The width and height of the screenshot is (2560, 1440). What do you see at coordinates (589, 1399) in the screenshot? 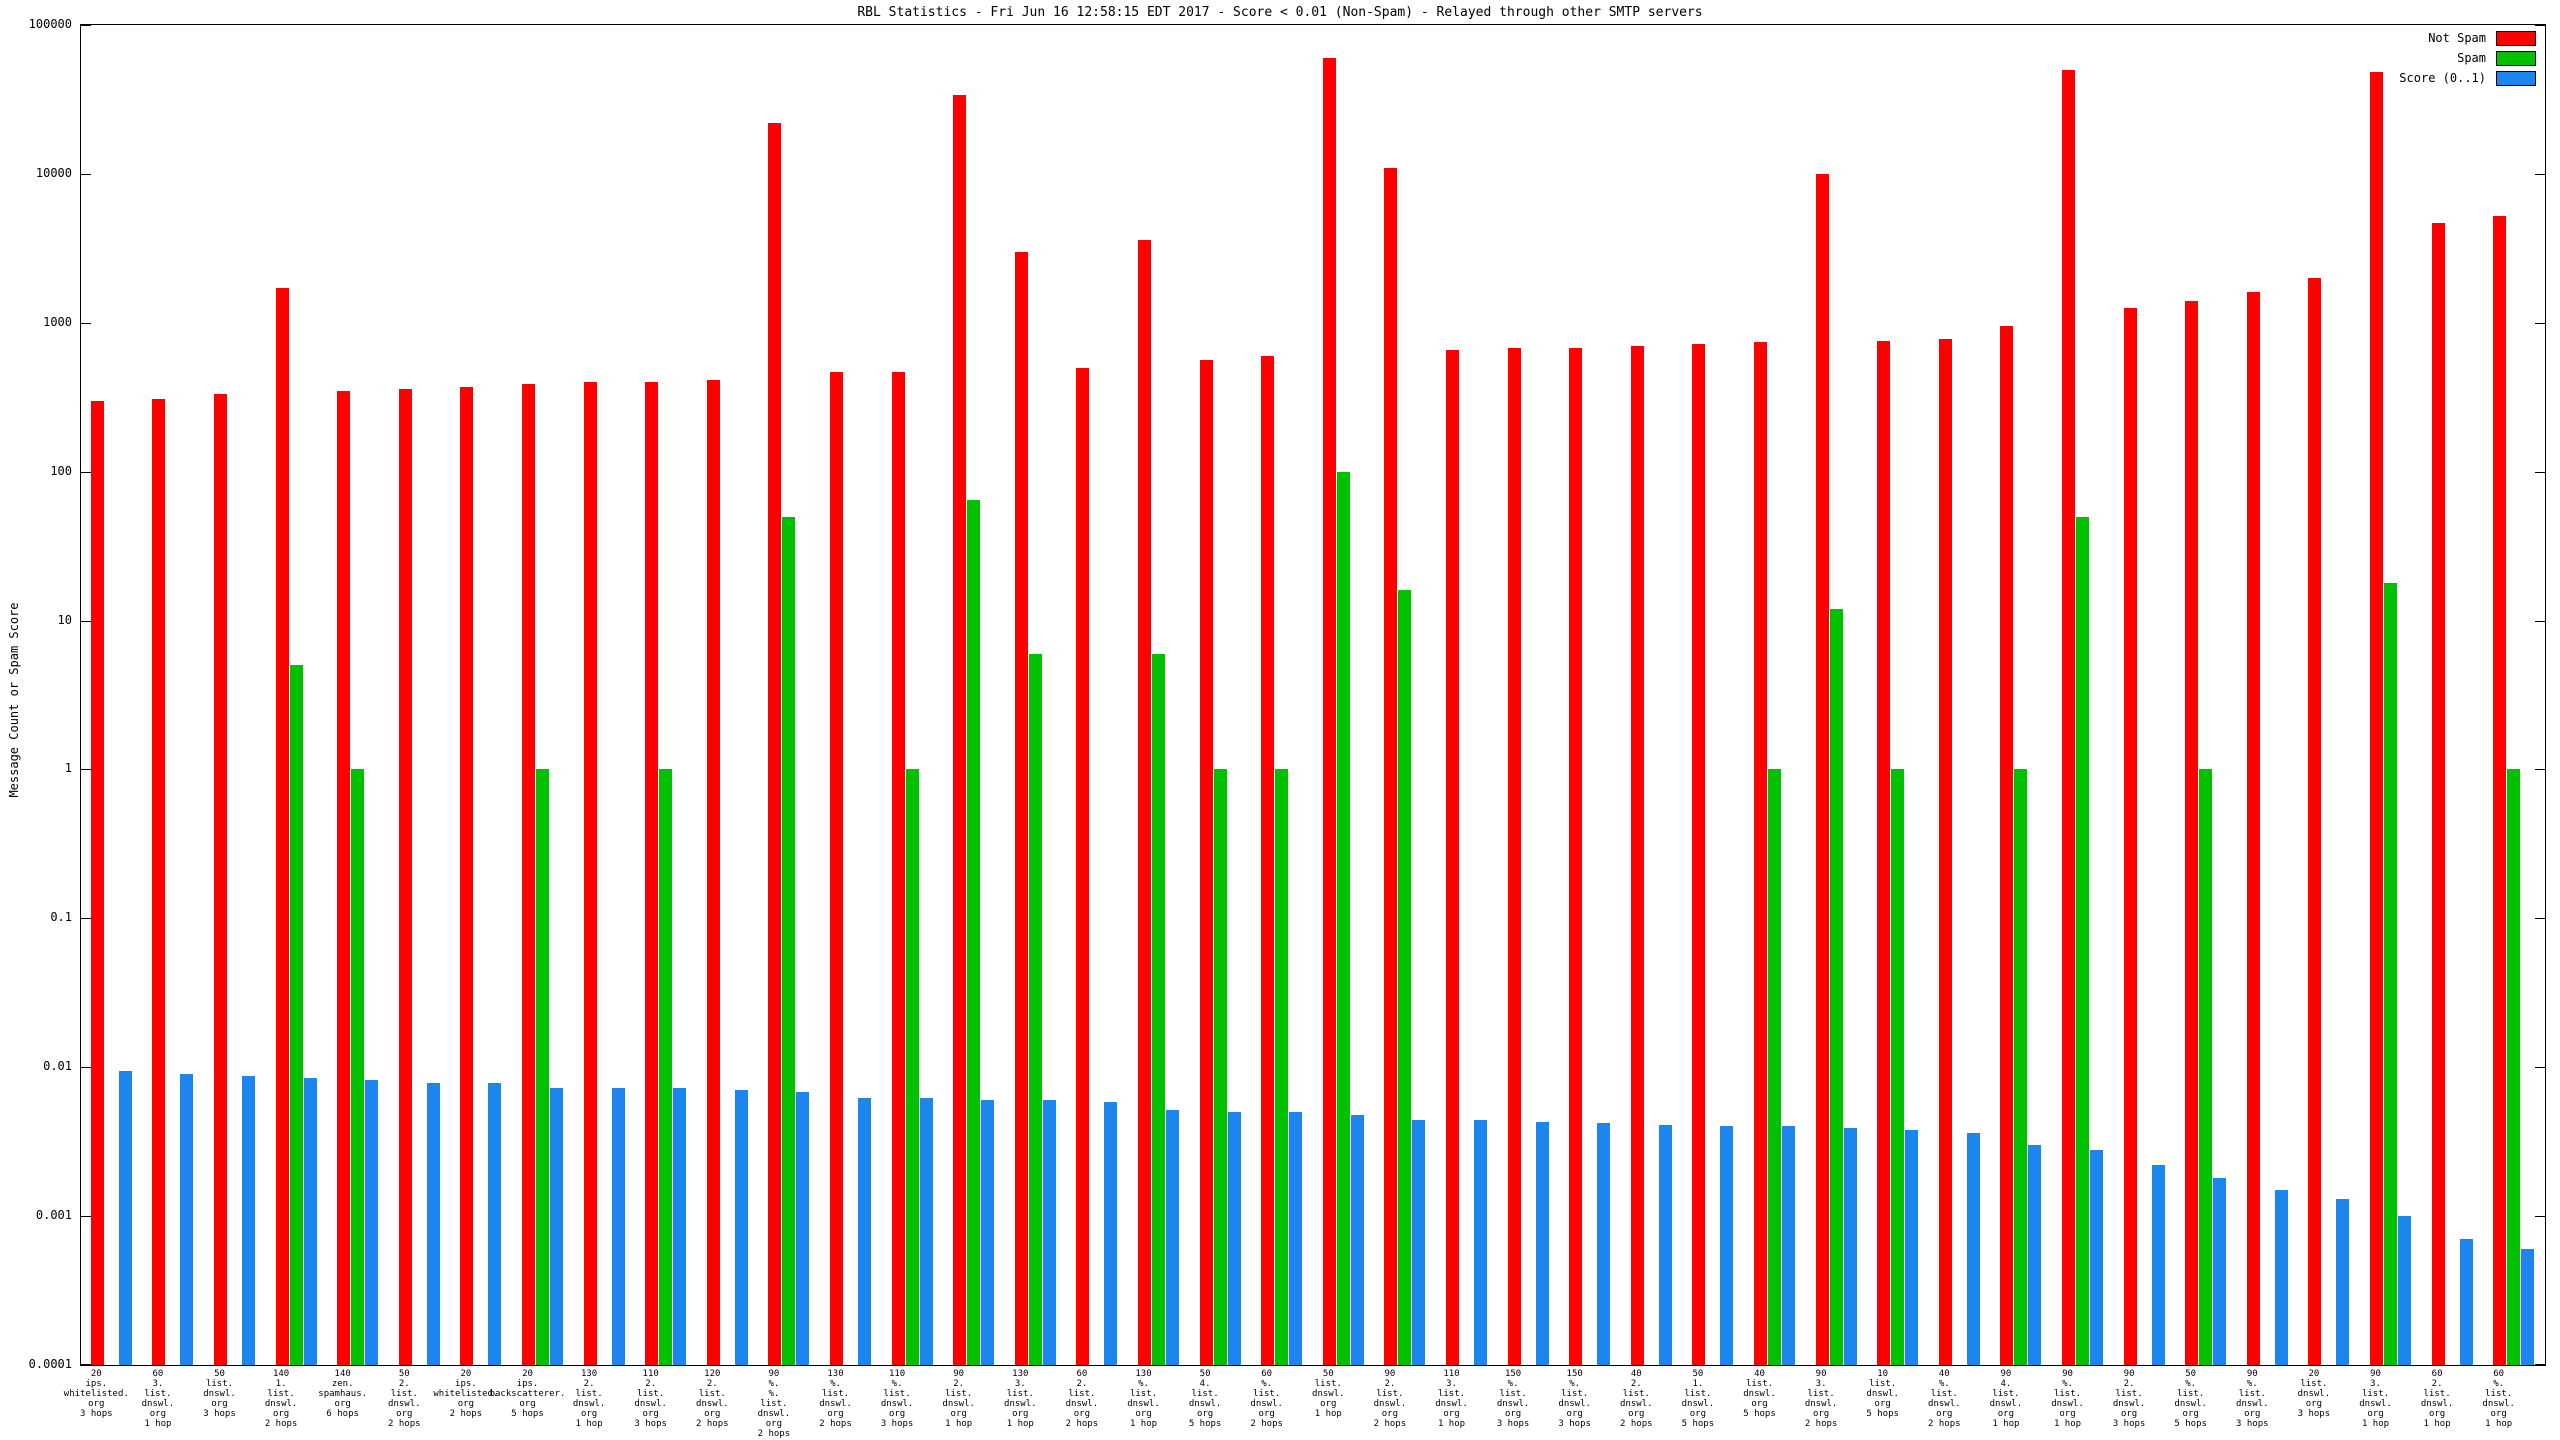
I see `x-tick-label: 130 2. list. dnswl. org 1 hop` at bounding box center [589, 1399].